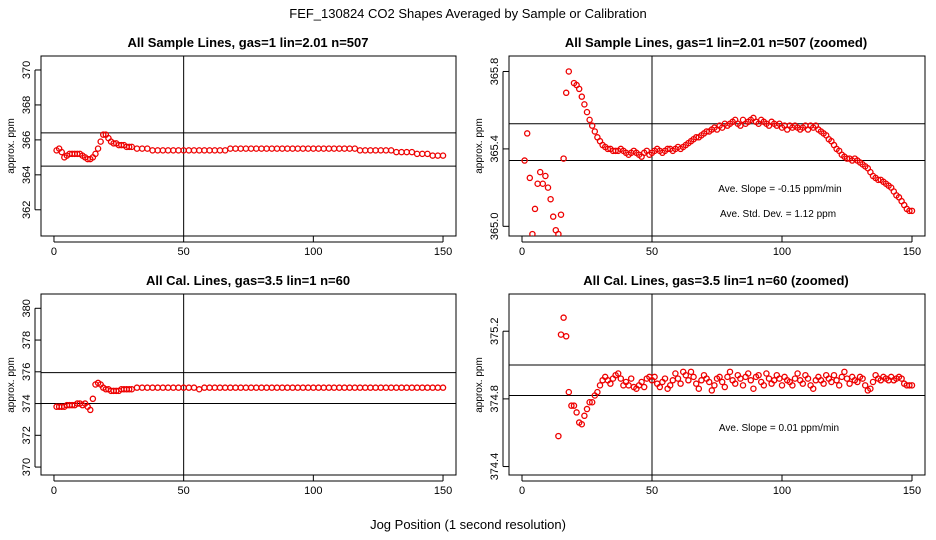  I want to click on ylabel-4: approx. ppm, so click(479, 385).